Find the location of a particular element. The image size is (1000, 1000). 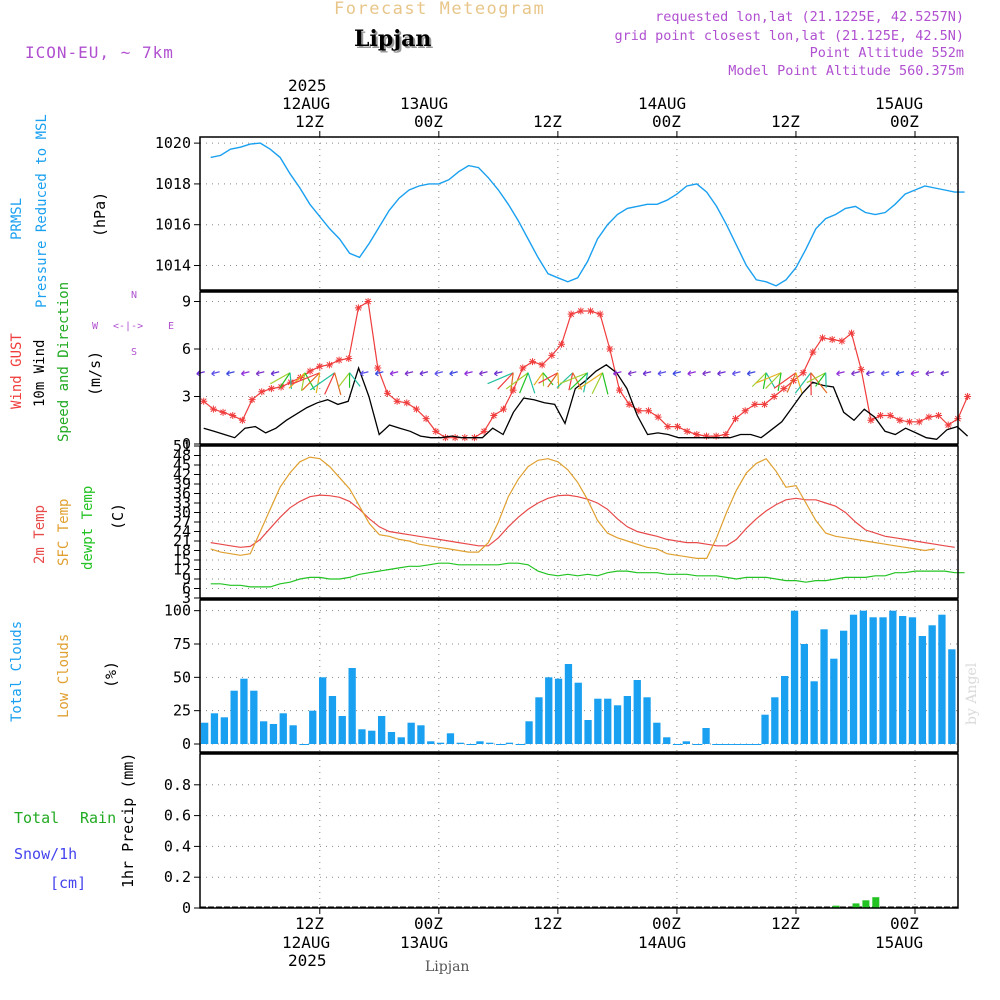

bottom-hour-12z-c: 12Z is located at coordinates (785, 923).